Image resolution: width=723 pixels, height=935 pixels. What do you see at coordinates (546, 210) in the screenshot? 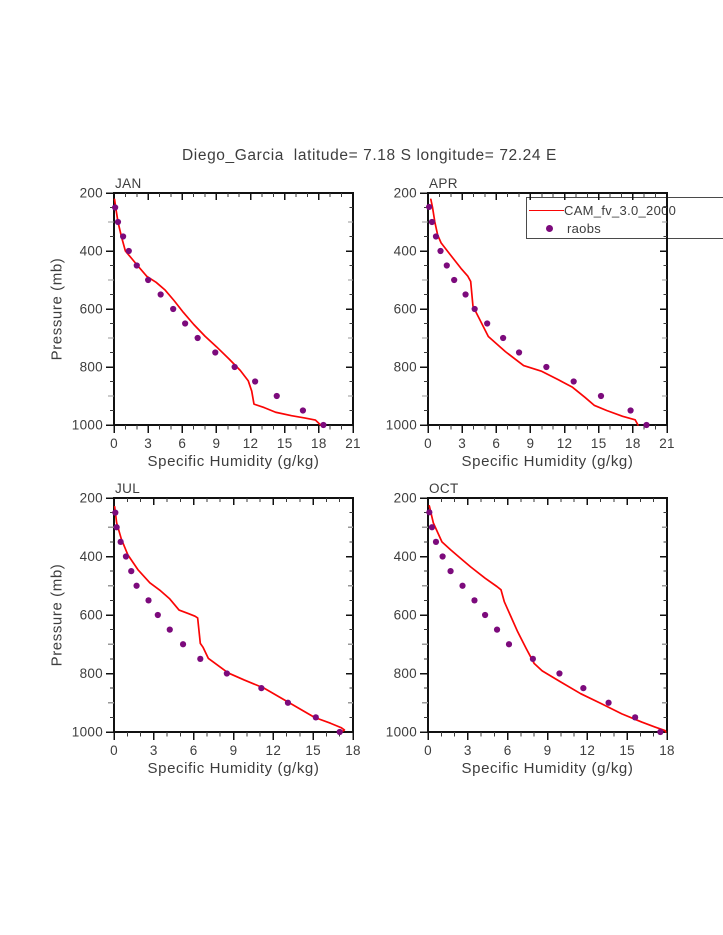
I see `legend-line-swatch` at bounding box center [546, 210].